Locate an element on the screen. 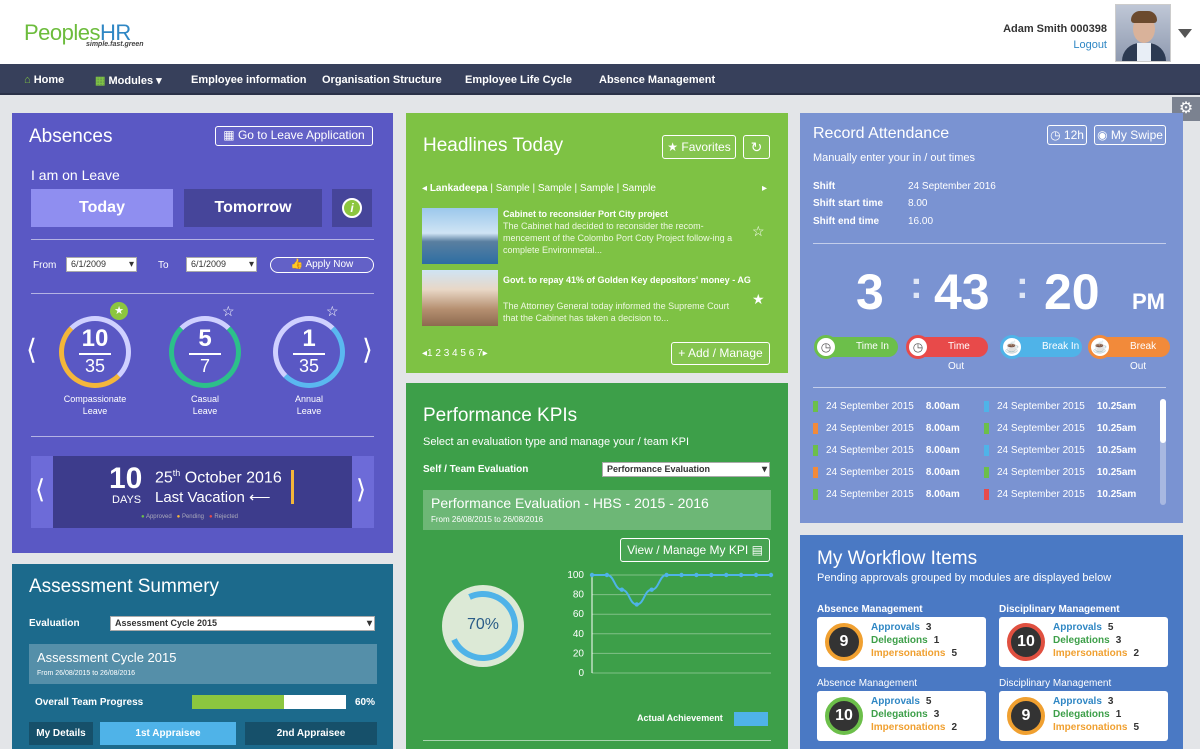 This screenshot has width=1200, height=749. log-scrollbar is located at coordinates (1163, 452).